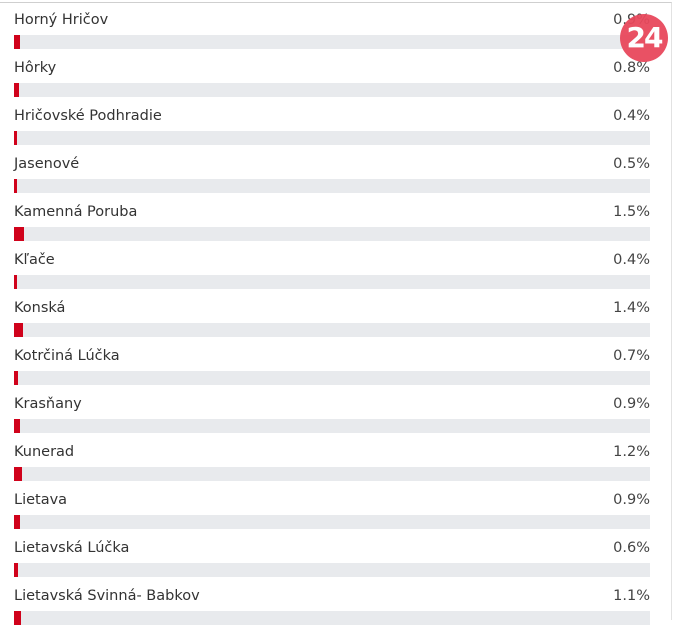  I want to click on municipality-name: Lietavská Svinná- Babkov, so click(107, 596).